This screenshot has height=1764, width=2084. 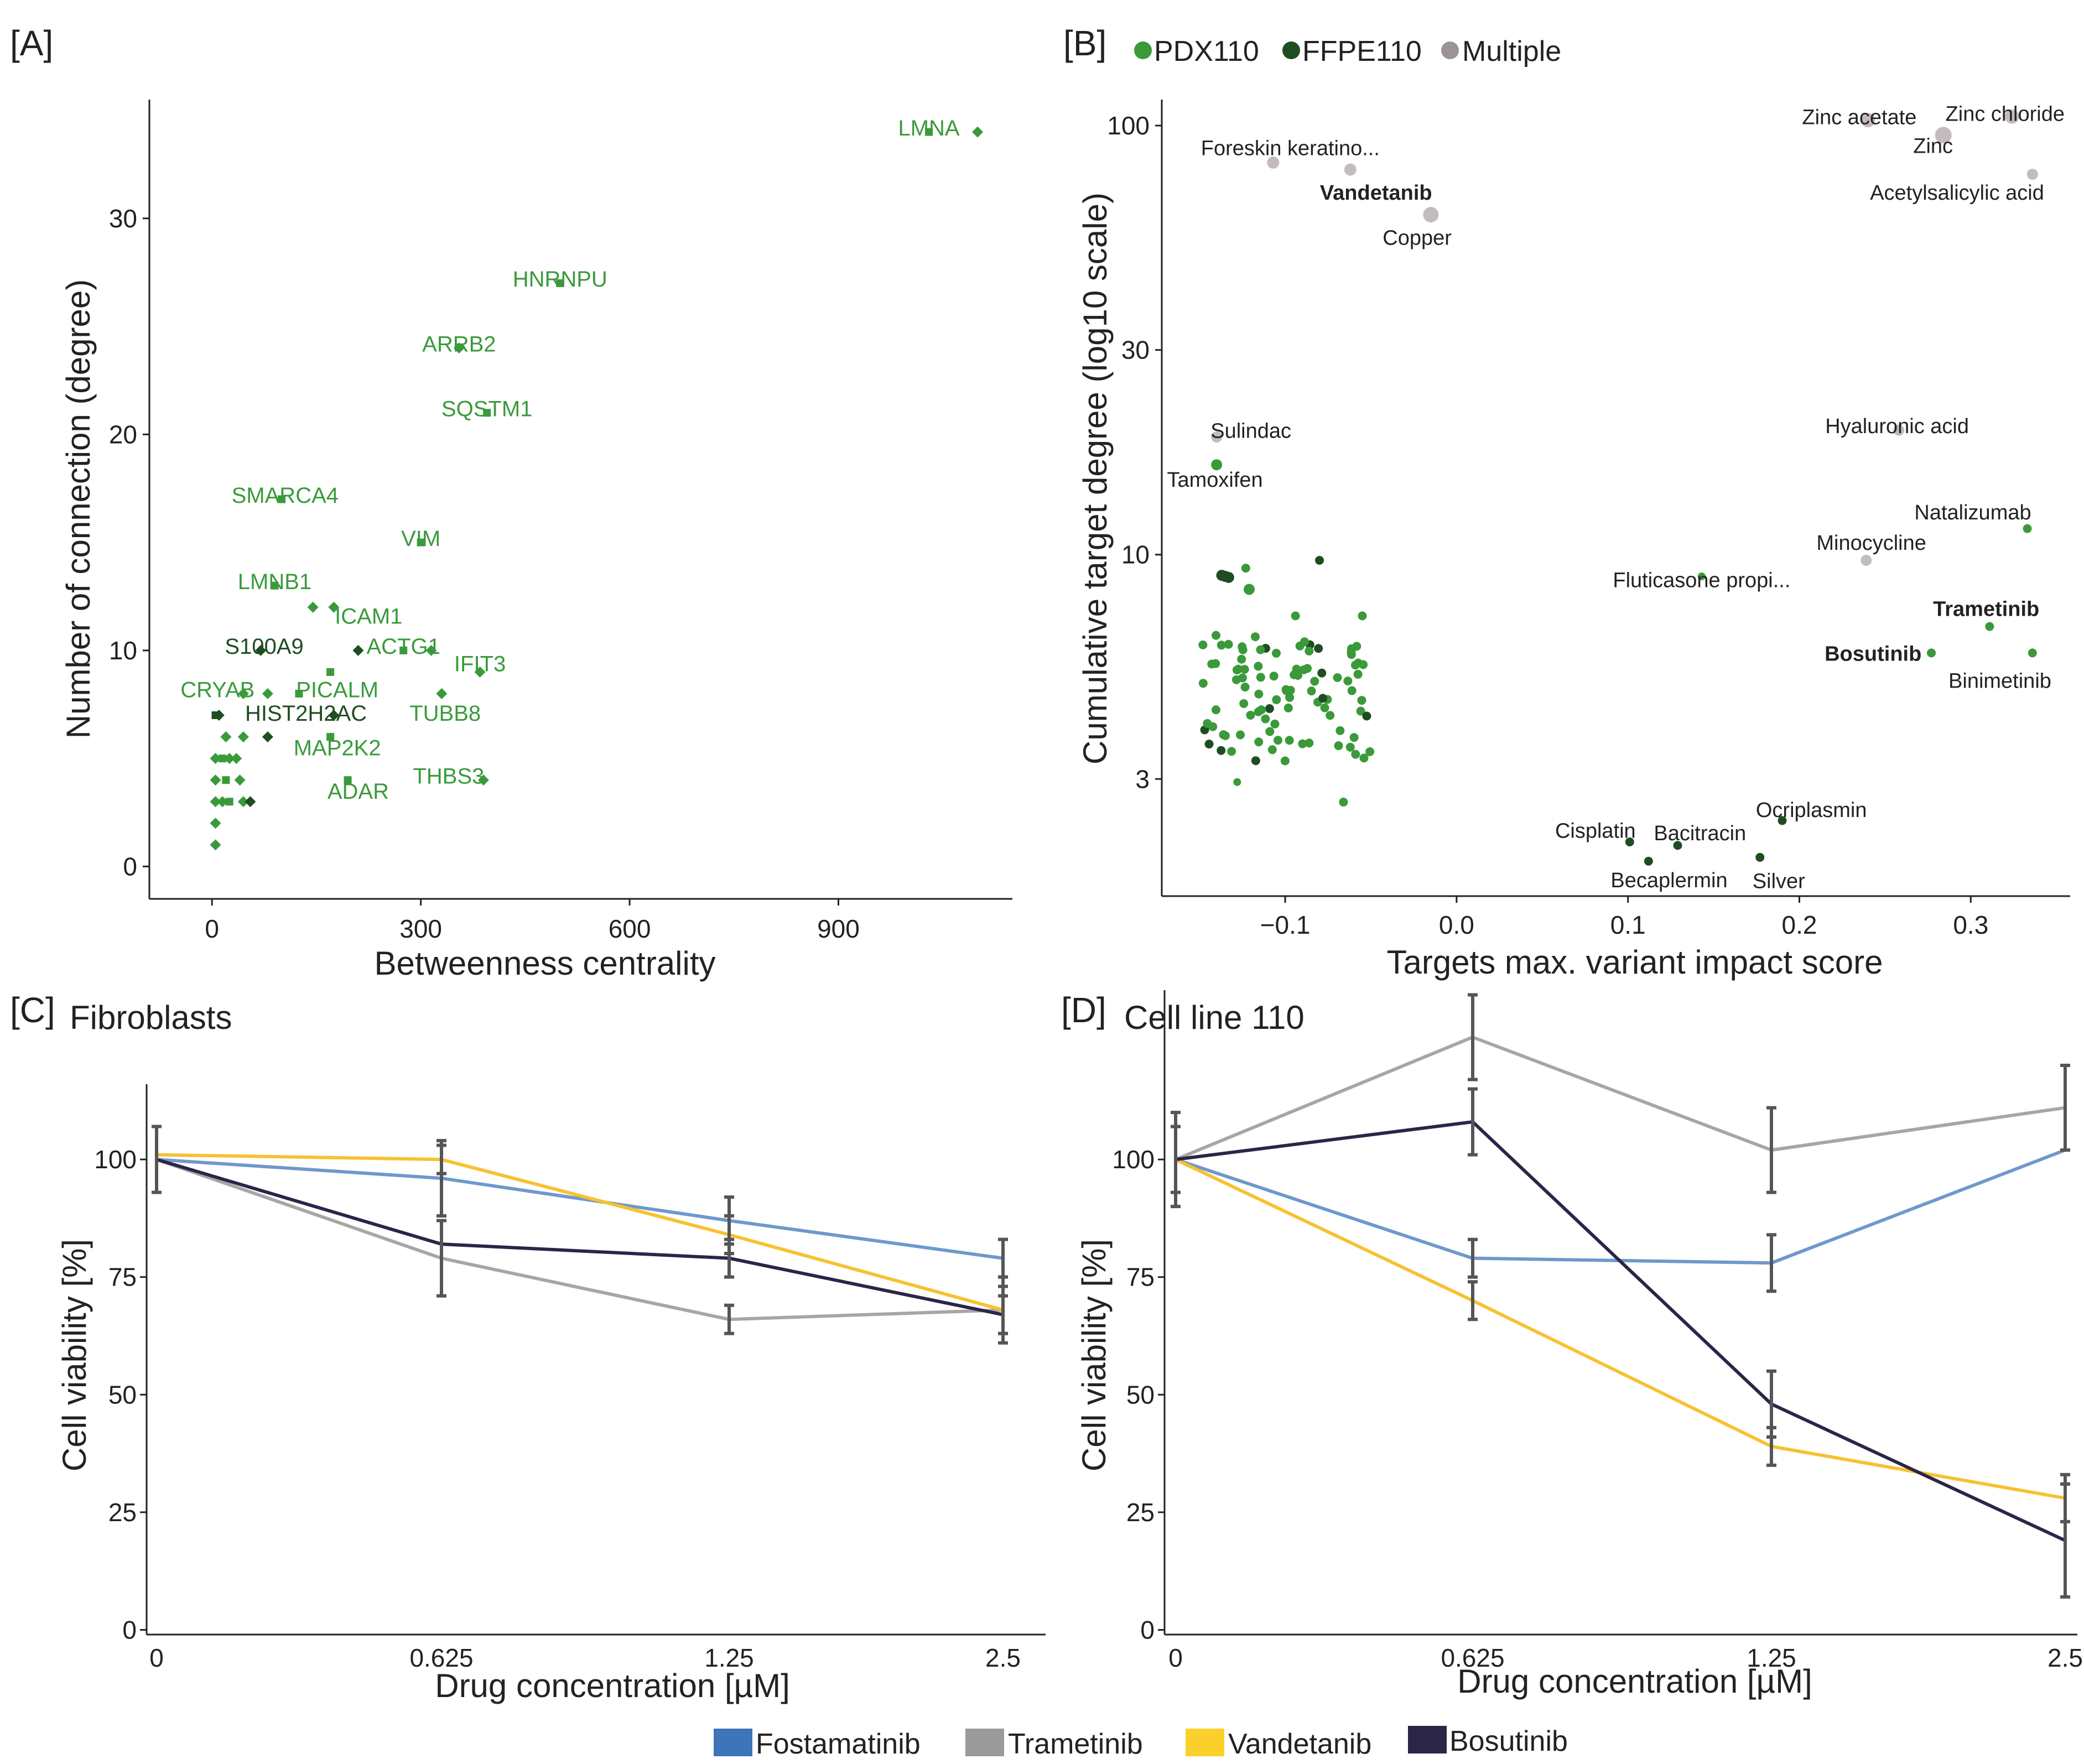 What do you see at coordinates (1299, 1744) in the screenshot?
I see `legend-label-vandetanib: Vandetanib` at bounding box center [1299, 1744].